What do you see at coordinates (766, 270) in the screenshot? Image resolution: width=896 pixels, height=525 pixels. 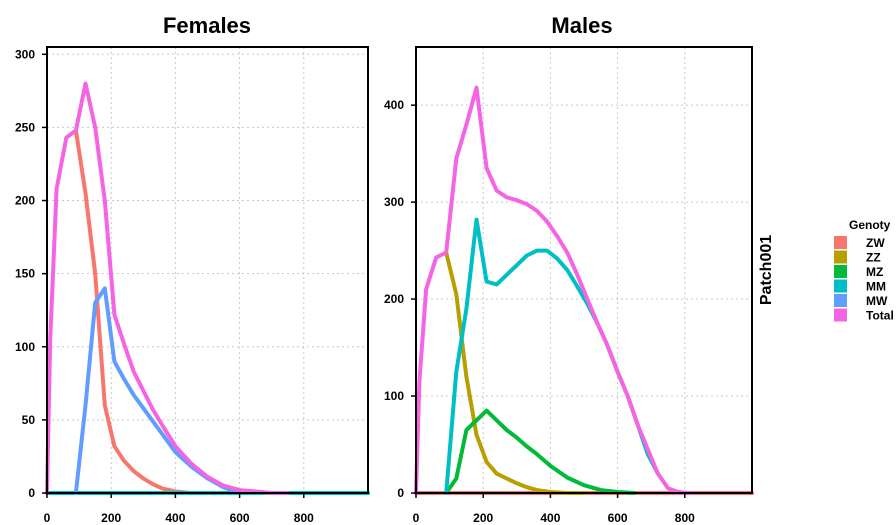 I see `strip-label-patch: Patch001` at bounding box center [766, 270].